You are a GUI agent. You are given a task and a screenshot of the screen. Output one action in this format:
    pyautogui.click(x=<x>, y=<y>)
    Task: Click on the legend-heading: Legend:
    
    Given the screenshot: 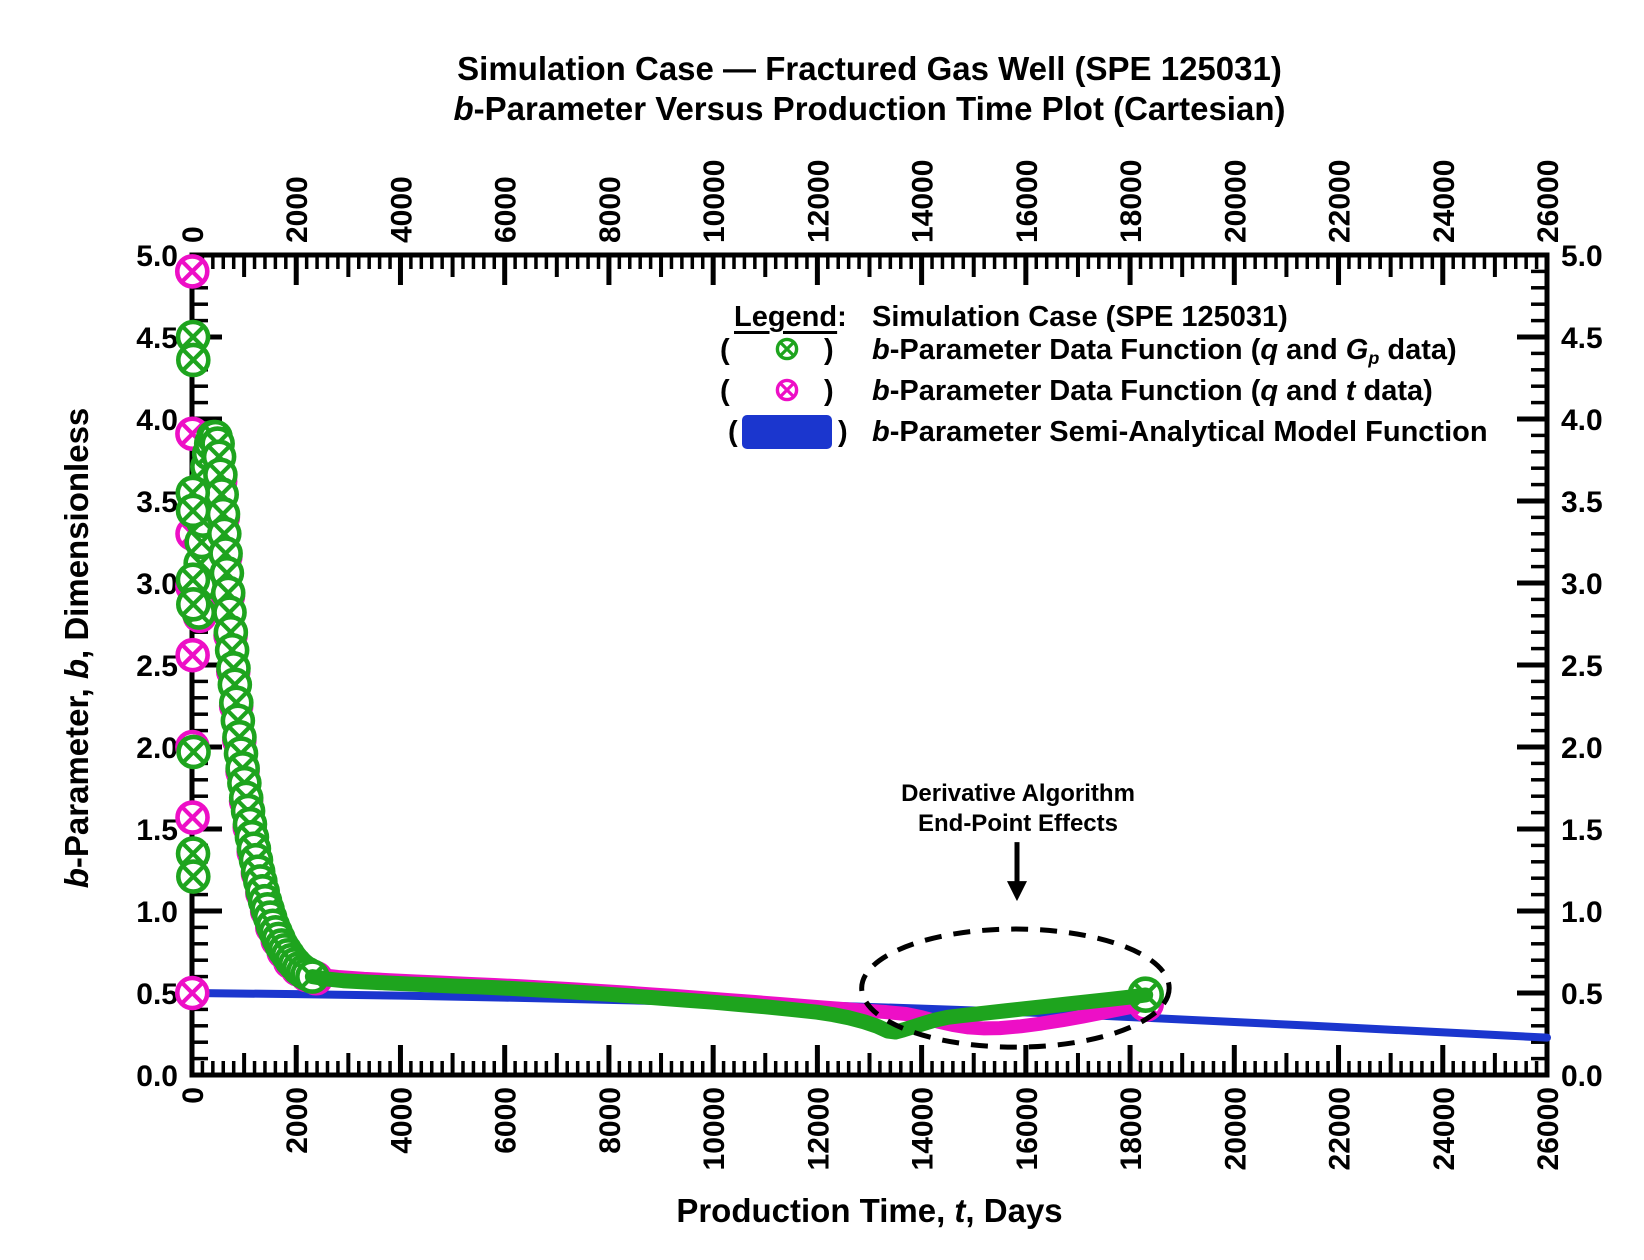 What is the action you would take?
    pyautogui.click(x=790, y=317)
    